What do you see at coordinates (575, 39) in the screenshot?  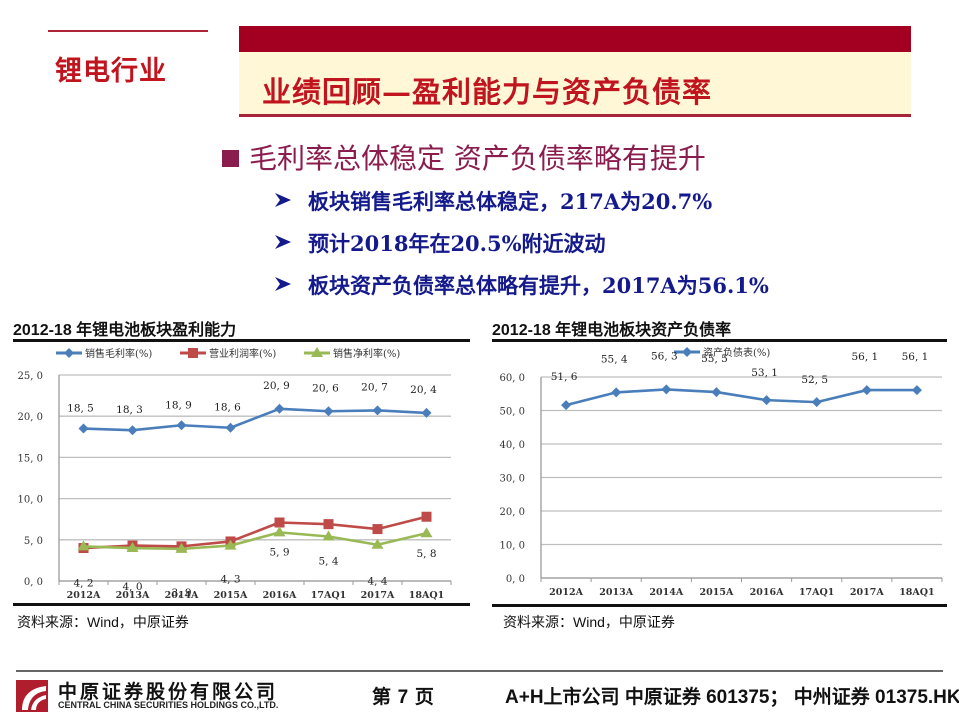 I see `banner-top-band` at bounding box center [575, 39].